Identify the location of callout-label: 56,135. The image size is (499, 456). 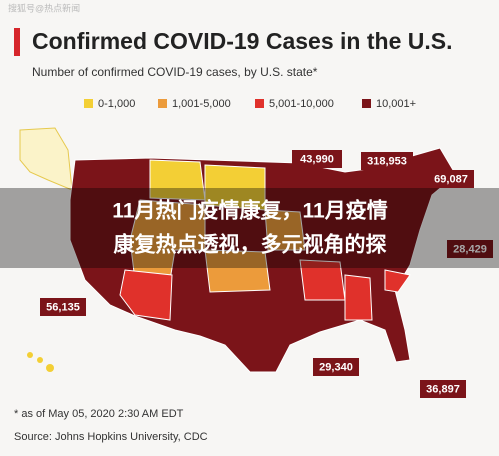
(63, 307).